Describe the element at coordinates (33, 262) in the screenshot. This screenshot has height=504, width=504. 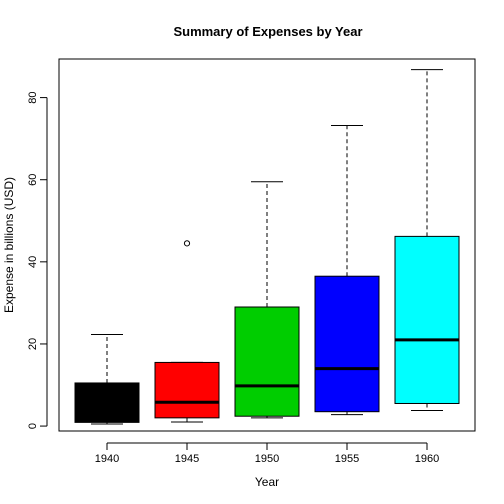
I see `y-tick-label: 40` at that location.